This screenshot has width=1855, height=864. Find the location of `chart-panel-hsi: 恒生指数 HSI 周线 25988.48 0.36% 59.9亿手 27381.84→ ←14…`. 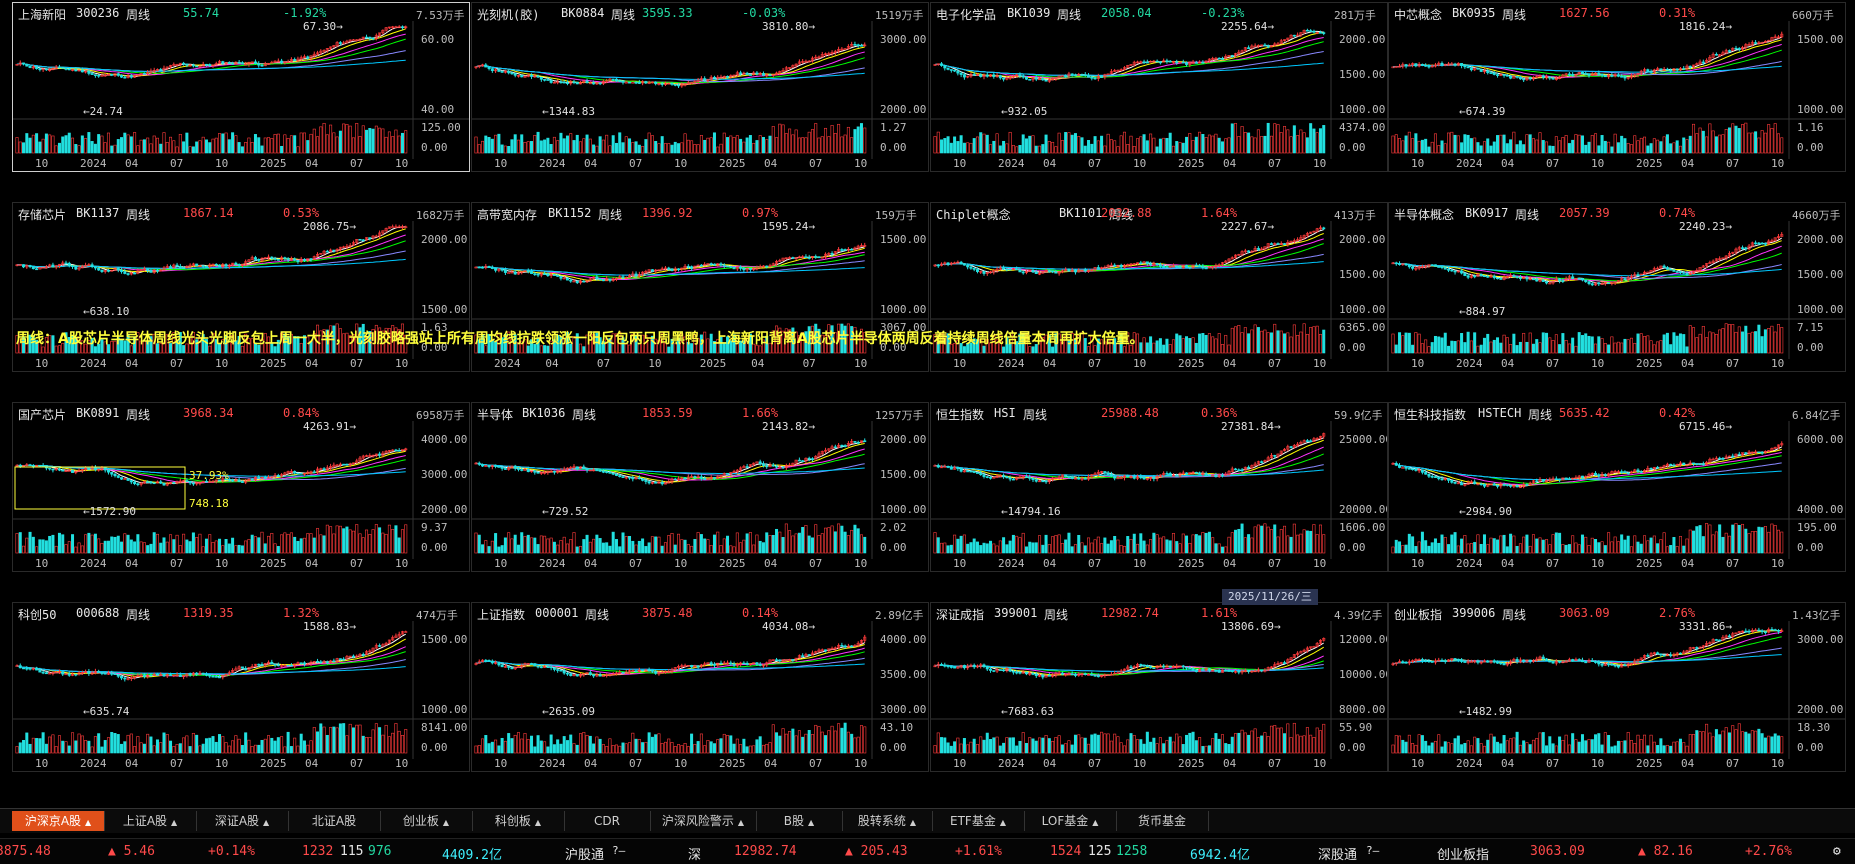

chart-panel-hsi: 恒生指数 HSI 周线 25988.48 0.36% 59.9亿手 27381.84→ ←14… is located at coordinates (1159, 487).